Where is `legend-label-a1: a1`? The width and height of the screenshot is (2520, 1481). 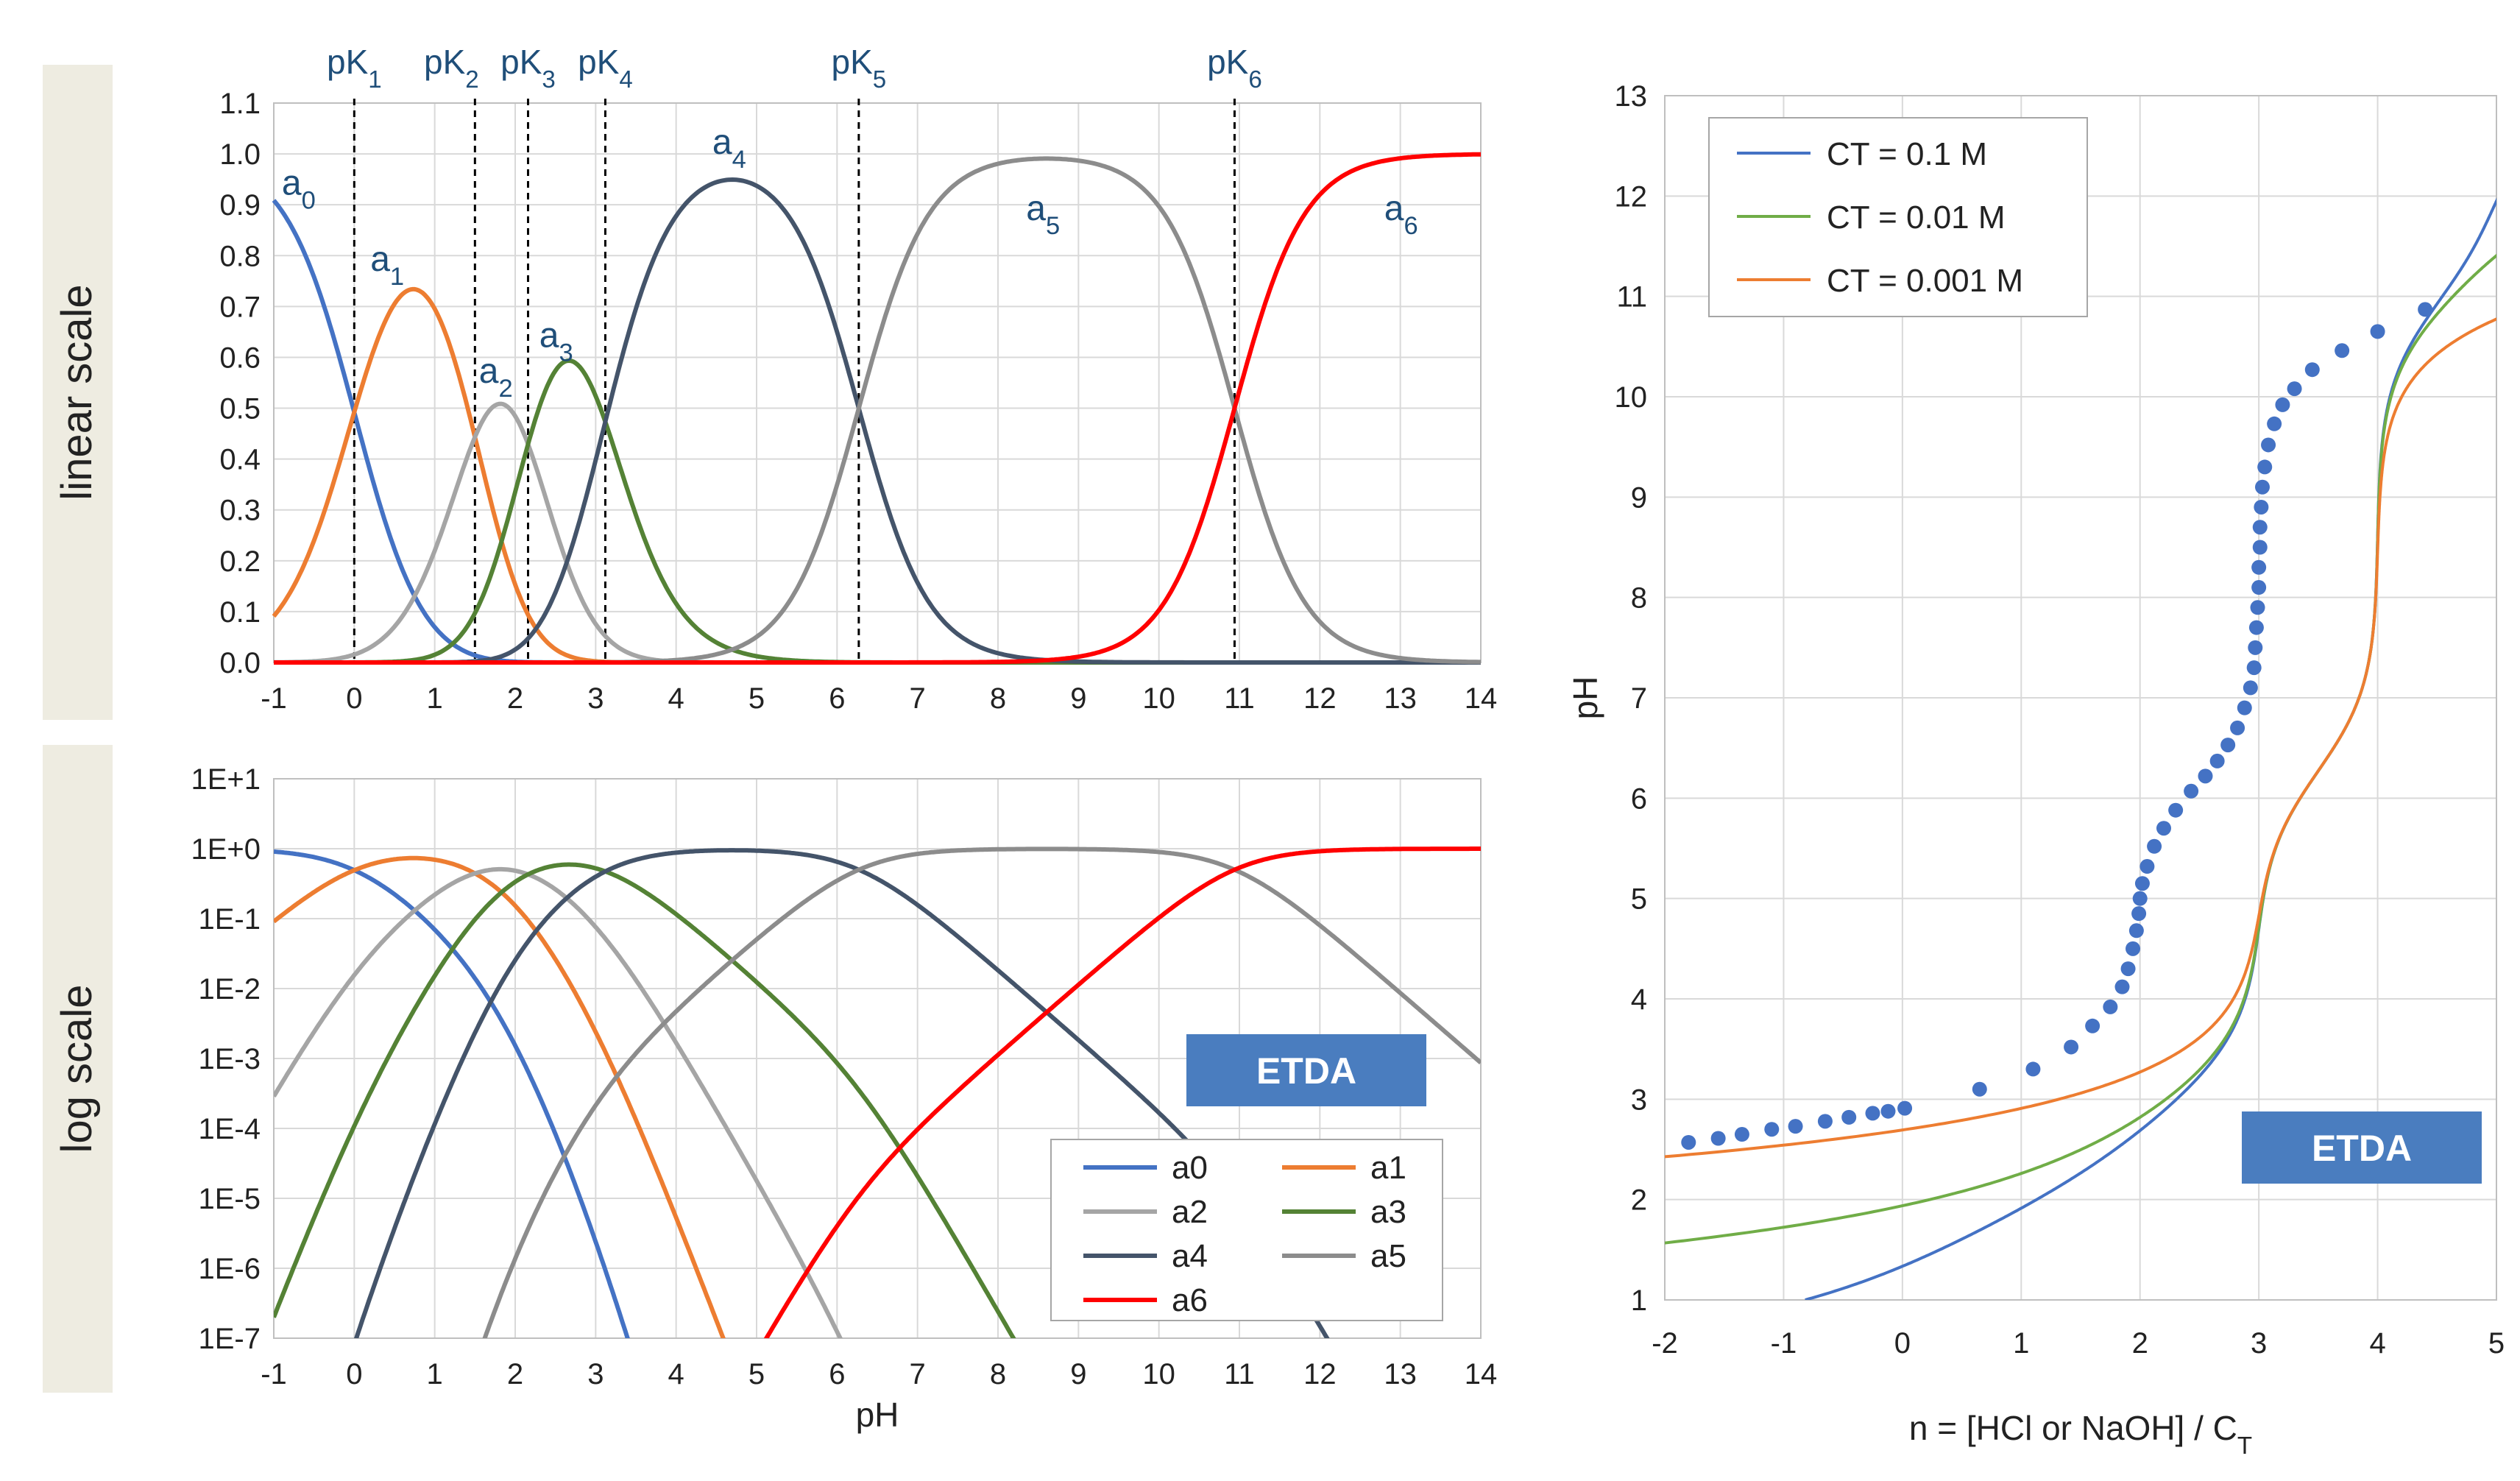 legend-label-a1: a1 is located at coordinates (1388, 1168).